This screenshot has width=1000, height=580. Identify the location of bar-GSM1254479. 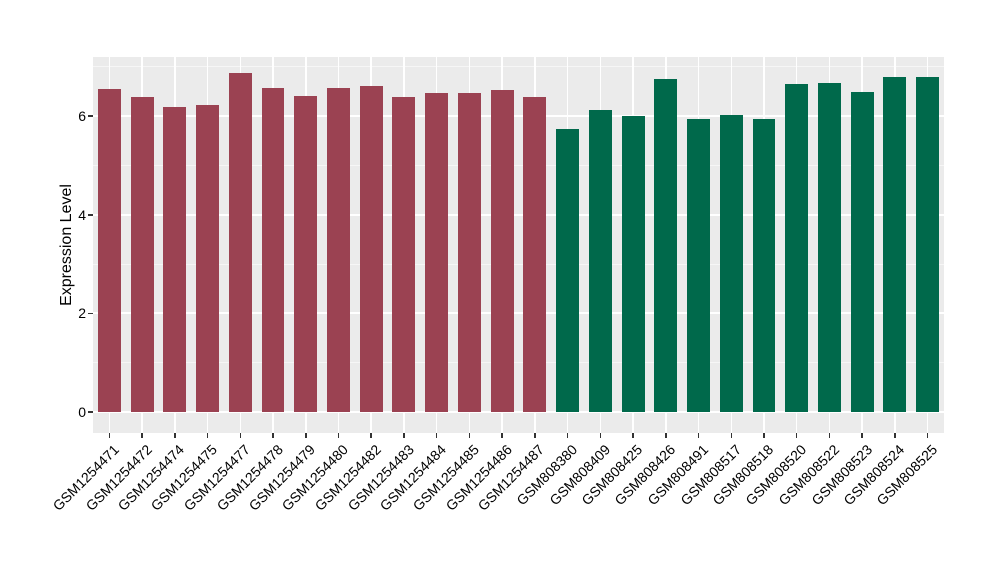
(306, 254).